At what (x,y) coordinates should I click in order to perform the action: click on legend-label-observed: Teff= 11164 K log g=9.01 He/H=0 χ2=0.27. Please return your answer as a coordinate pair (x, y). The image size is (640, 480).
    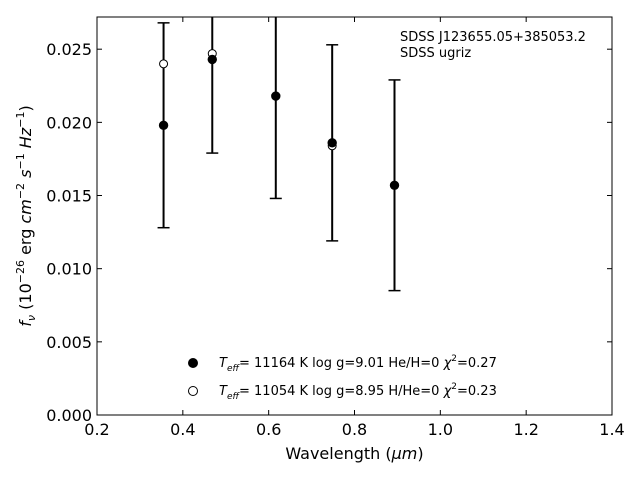
    Looking at the image, I should click on (358, 364).